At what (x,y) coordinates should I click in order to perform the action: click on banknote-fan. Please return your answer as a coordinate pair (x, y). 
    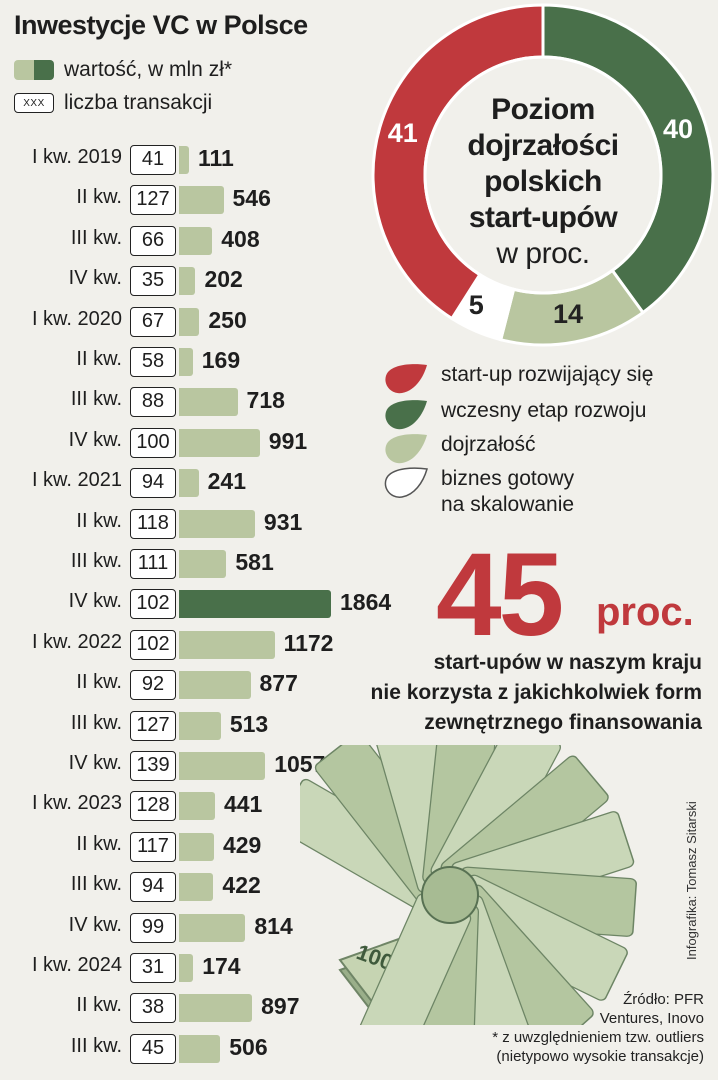
    Looking at the image, I should click on (468, 885).